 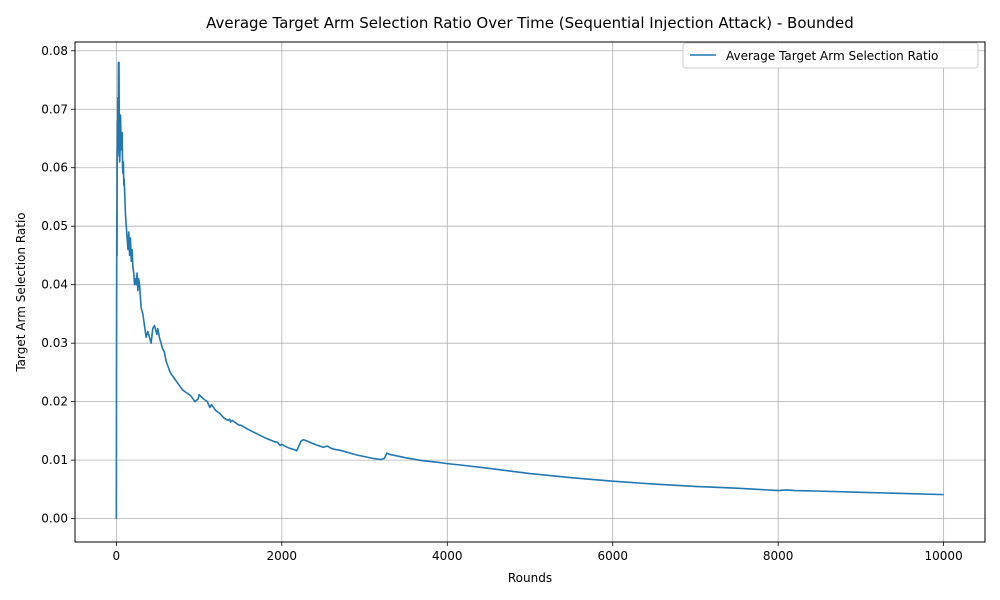 What do you see at coordinates (530, 578) in the screenshot?
I see `x-axis-label: Rounds` at bounding box center [530, 578].